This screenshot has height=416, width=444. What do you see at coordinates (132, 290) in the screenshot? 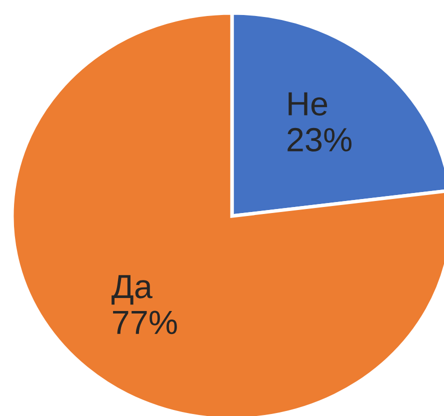
I see `slice-label: Да` at bounding box center [132, 290].